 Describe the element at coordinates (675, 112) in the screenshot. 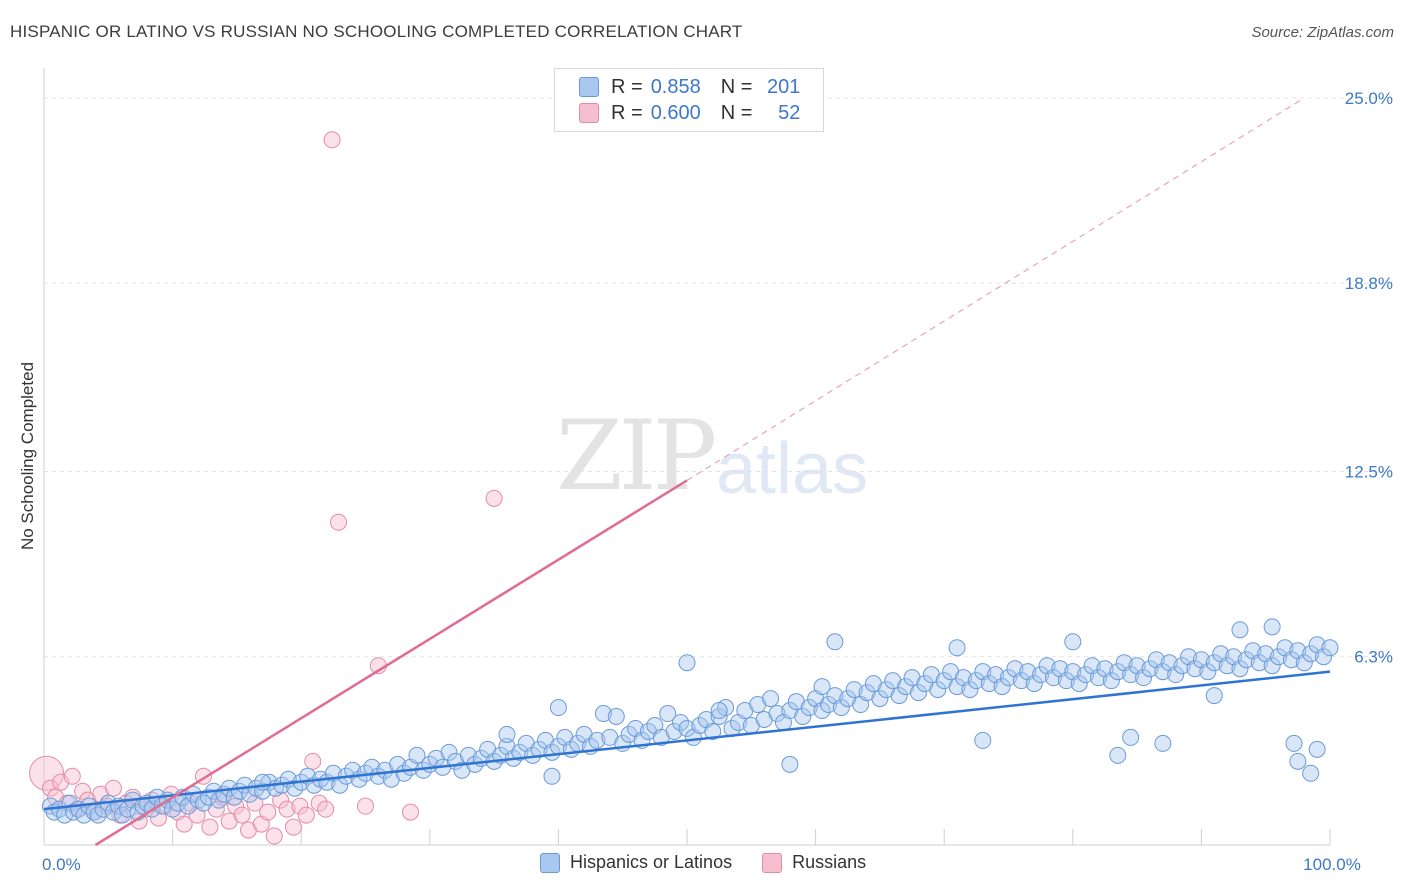

I see `legend-r-value: 0.600` at that location.